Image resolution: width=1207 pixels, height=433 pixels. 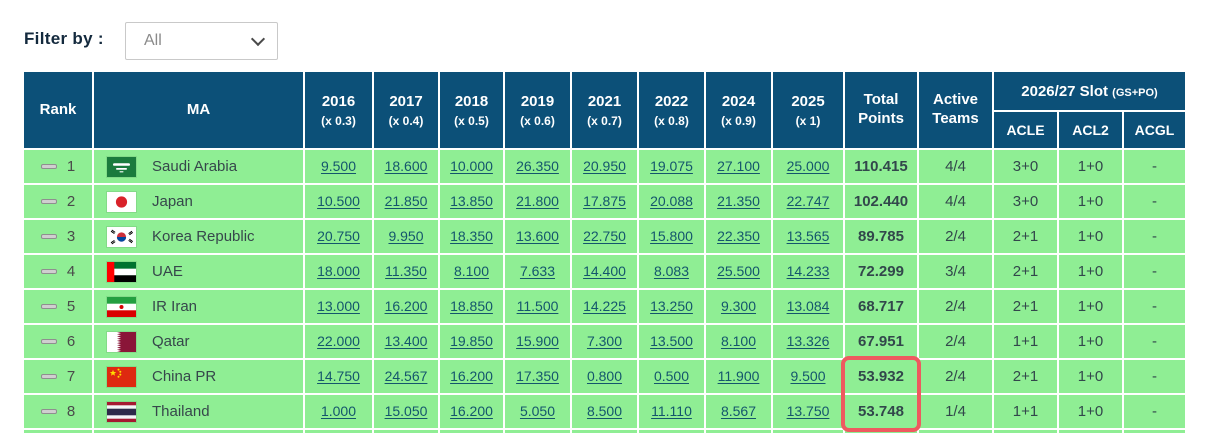 I want to click on active-teams-cell: 2/4, so click(x=955, y=236).